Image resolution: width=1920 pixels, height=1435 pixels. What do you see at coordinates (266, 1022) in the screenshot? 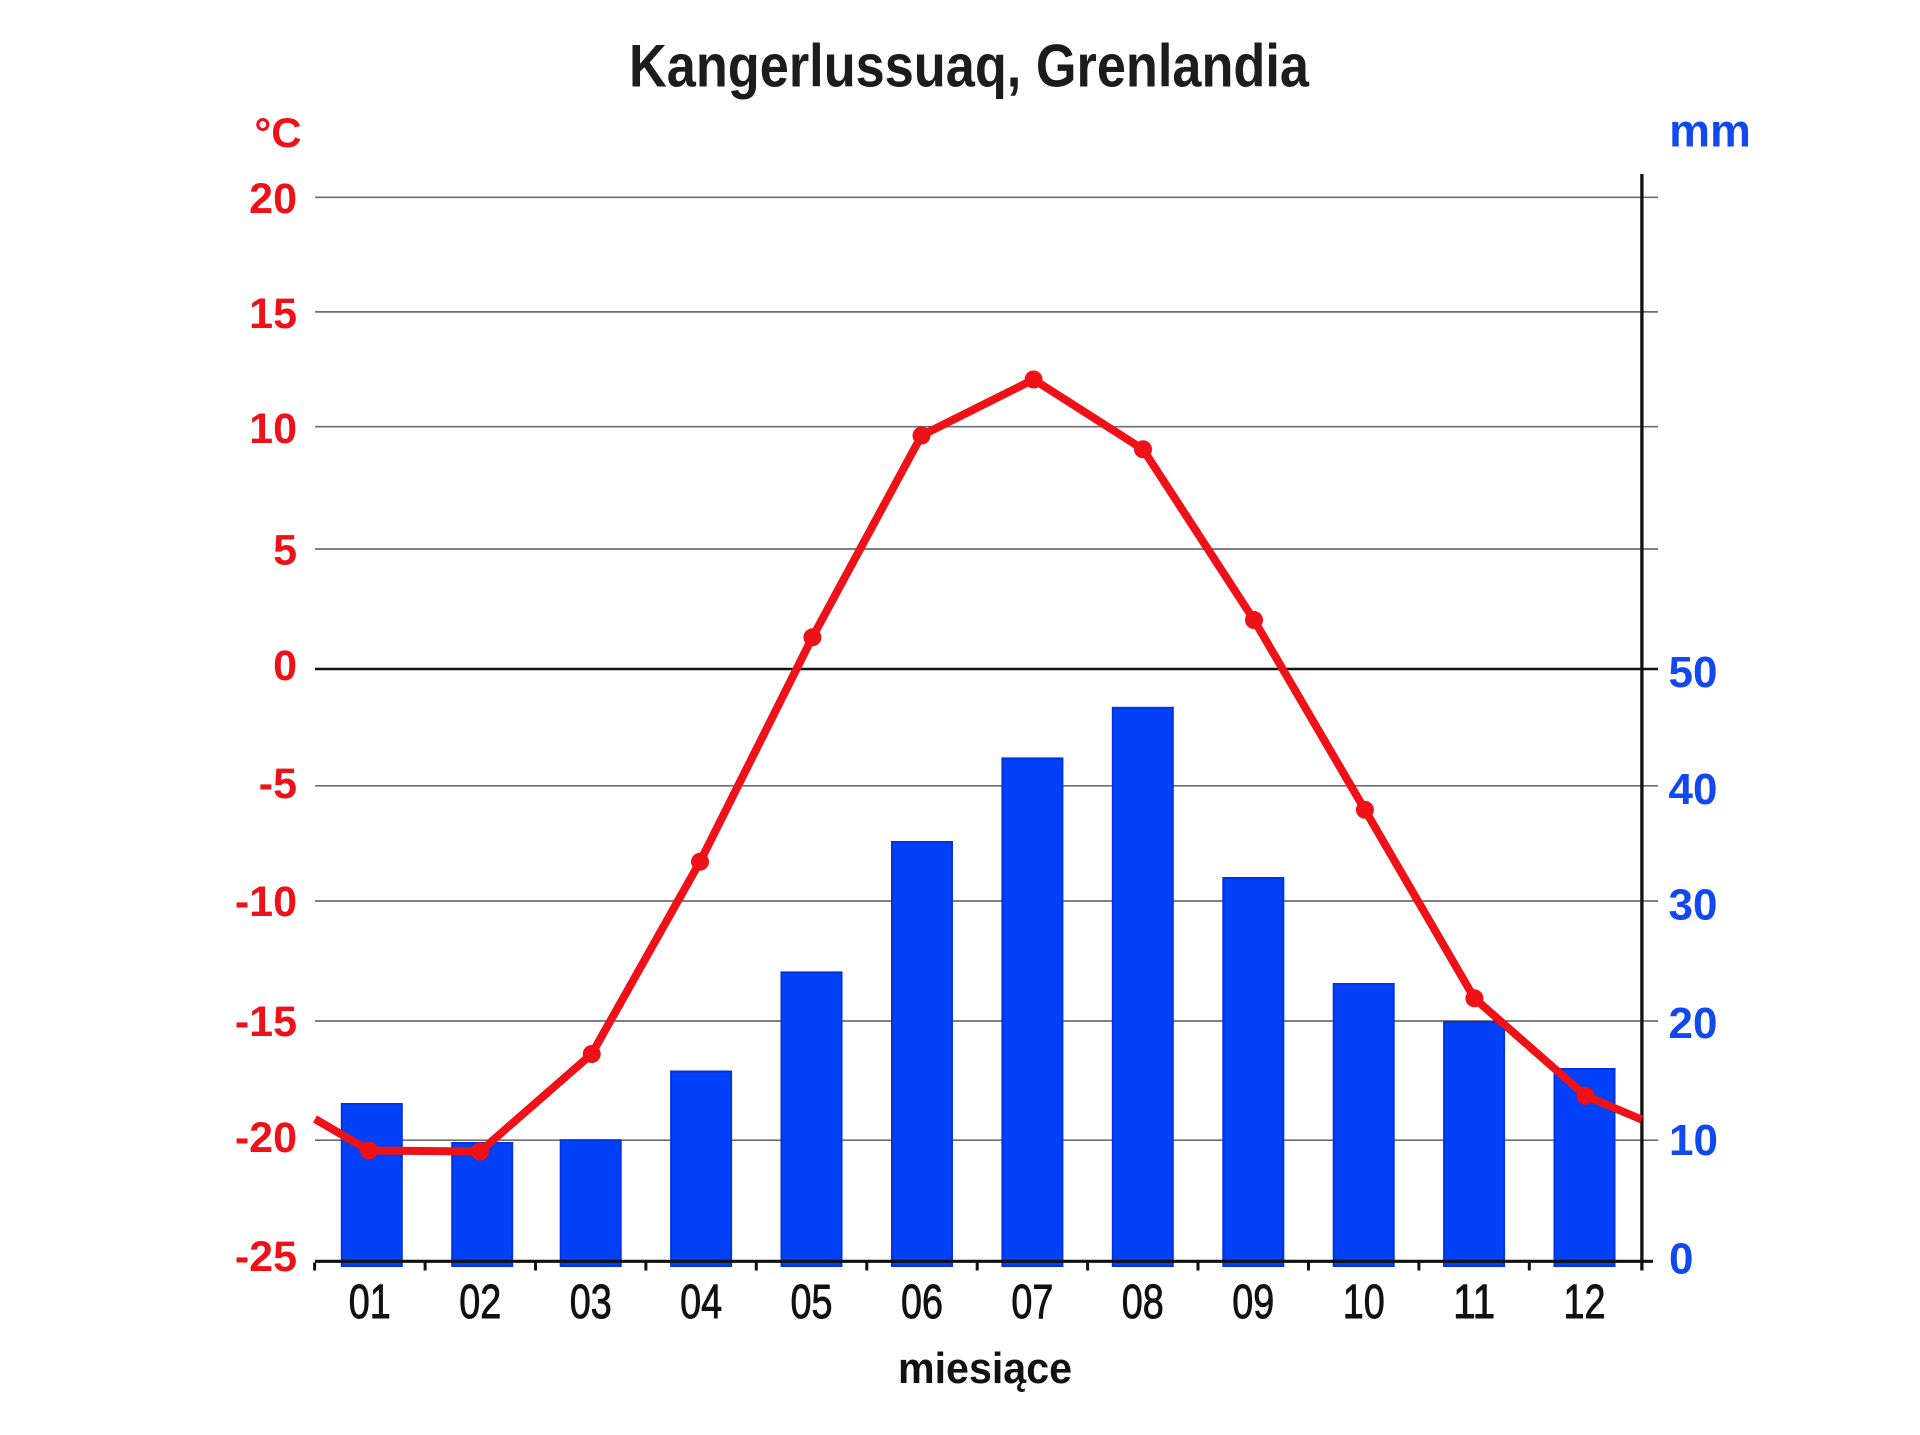
I see `svg-text: -15` at bounding box center [266, 1022].